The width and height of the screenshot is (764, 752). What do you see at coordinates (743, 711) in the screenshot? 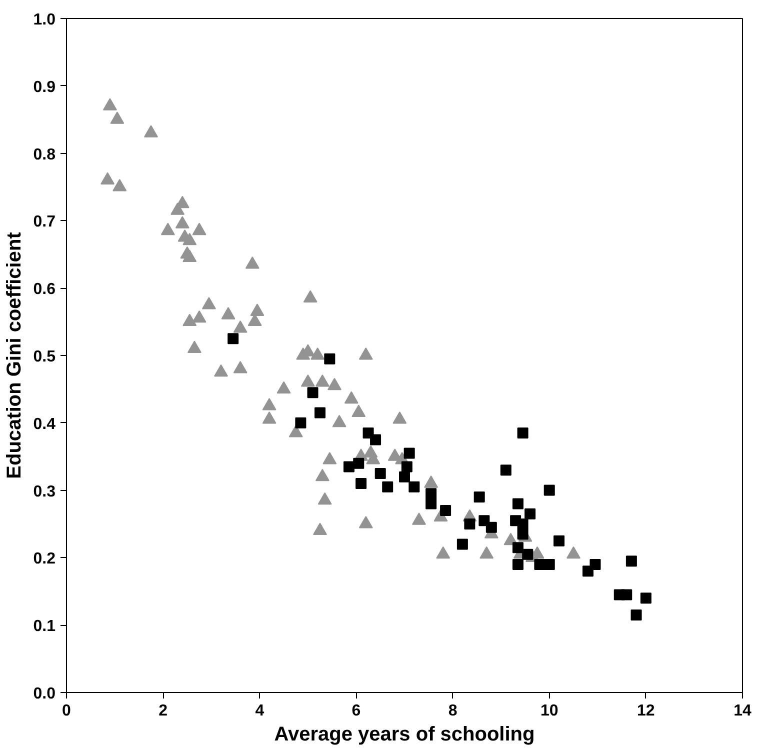
I see `x-tick-label: 14` at bounding box center [743, 711].